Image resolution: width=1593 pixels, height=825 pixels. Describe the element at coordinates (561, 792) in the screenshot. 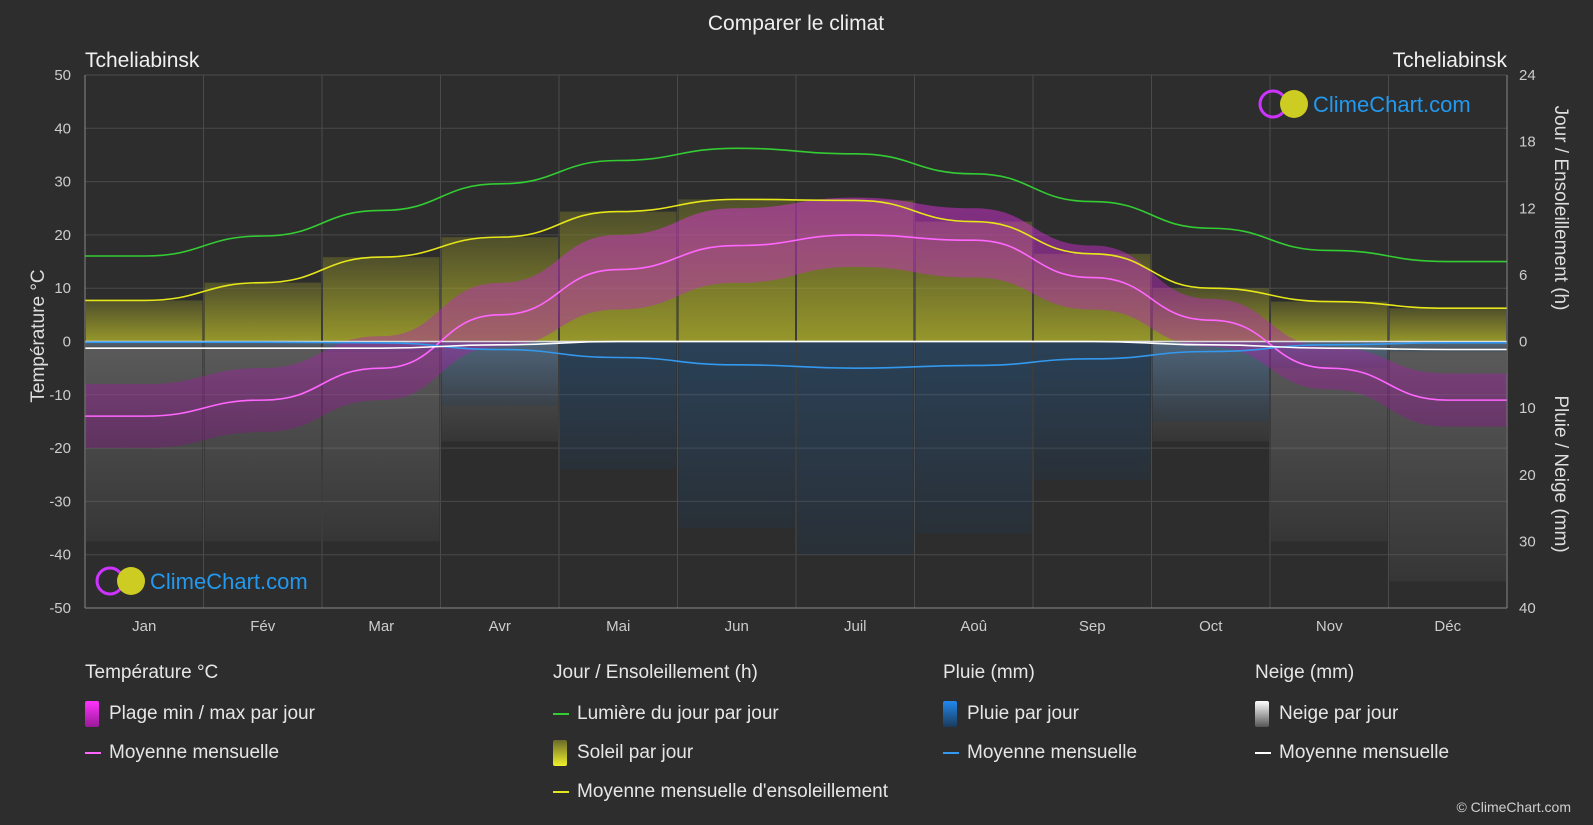

I see `sunshine-mean-swatch` at that location.